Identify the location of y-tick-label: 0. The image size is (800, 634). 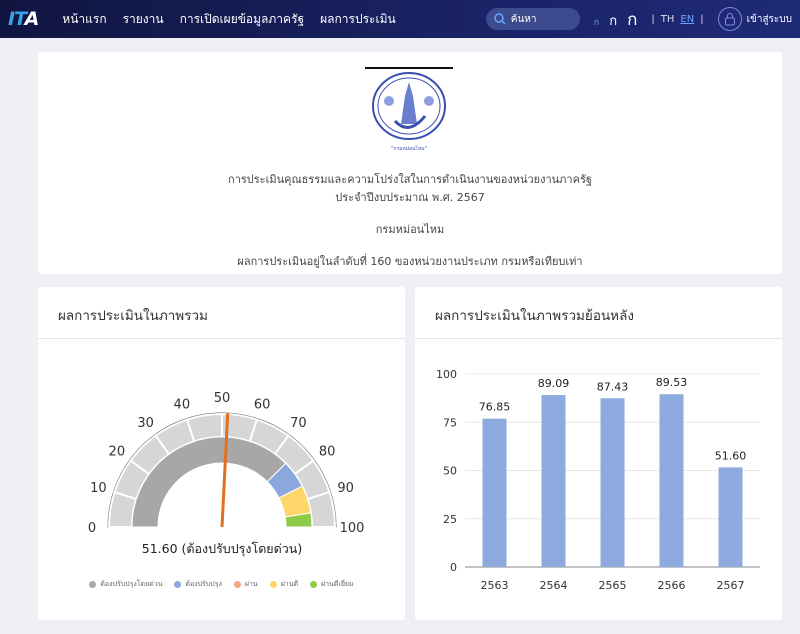
(453, 567).